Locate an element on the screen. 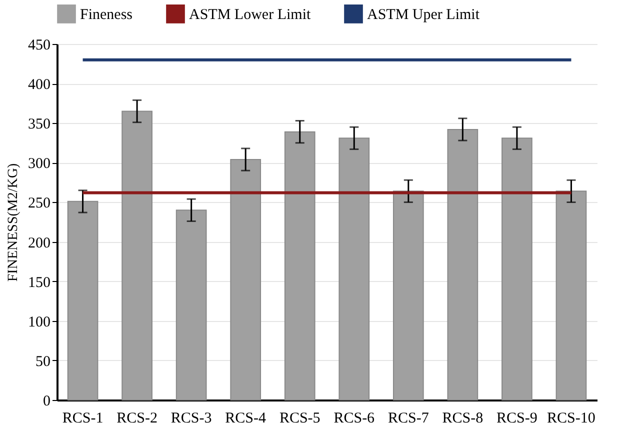 This screenshot has height=439, width=618. x-tick-label: RCS-1 is located at coordinates (83, 418).